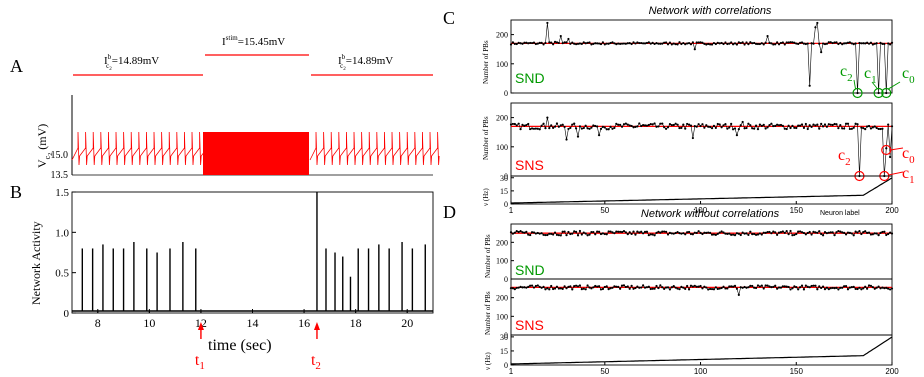 Image resolution: width=924 pixels, height=377 pixels. What do you see at coordinates (488, 256) in the screenshot?
I see `svg-text: Number of PBs` at bounding box center [488, 256].